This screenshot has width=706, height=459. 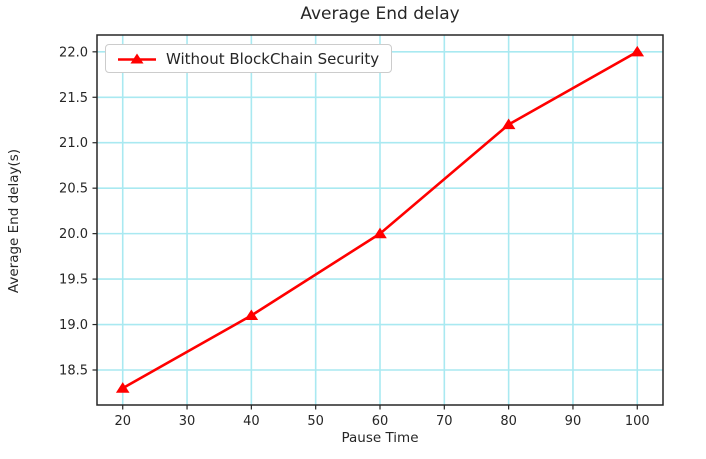 What do you see at coordinates (380, 438) in the screenshot?
I see `x-axis-label: Pause Time` at bounding box center [380, 438].